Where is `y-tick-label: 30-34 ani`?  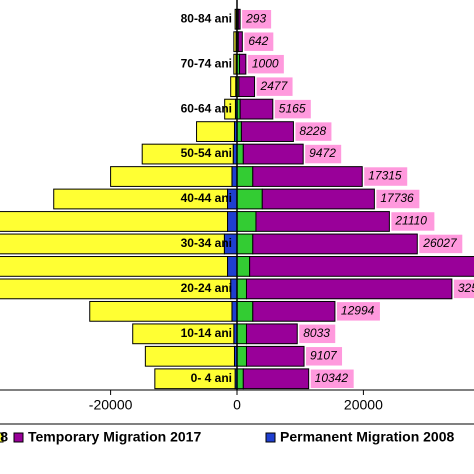 y-tick-label: 30-34 ani is located at coordinates (206, 243).